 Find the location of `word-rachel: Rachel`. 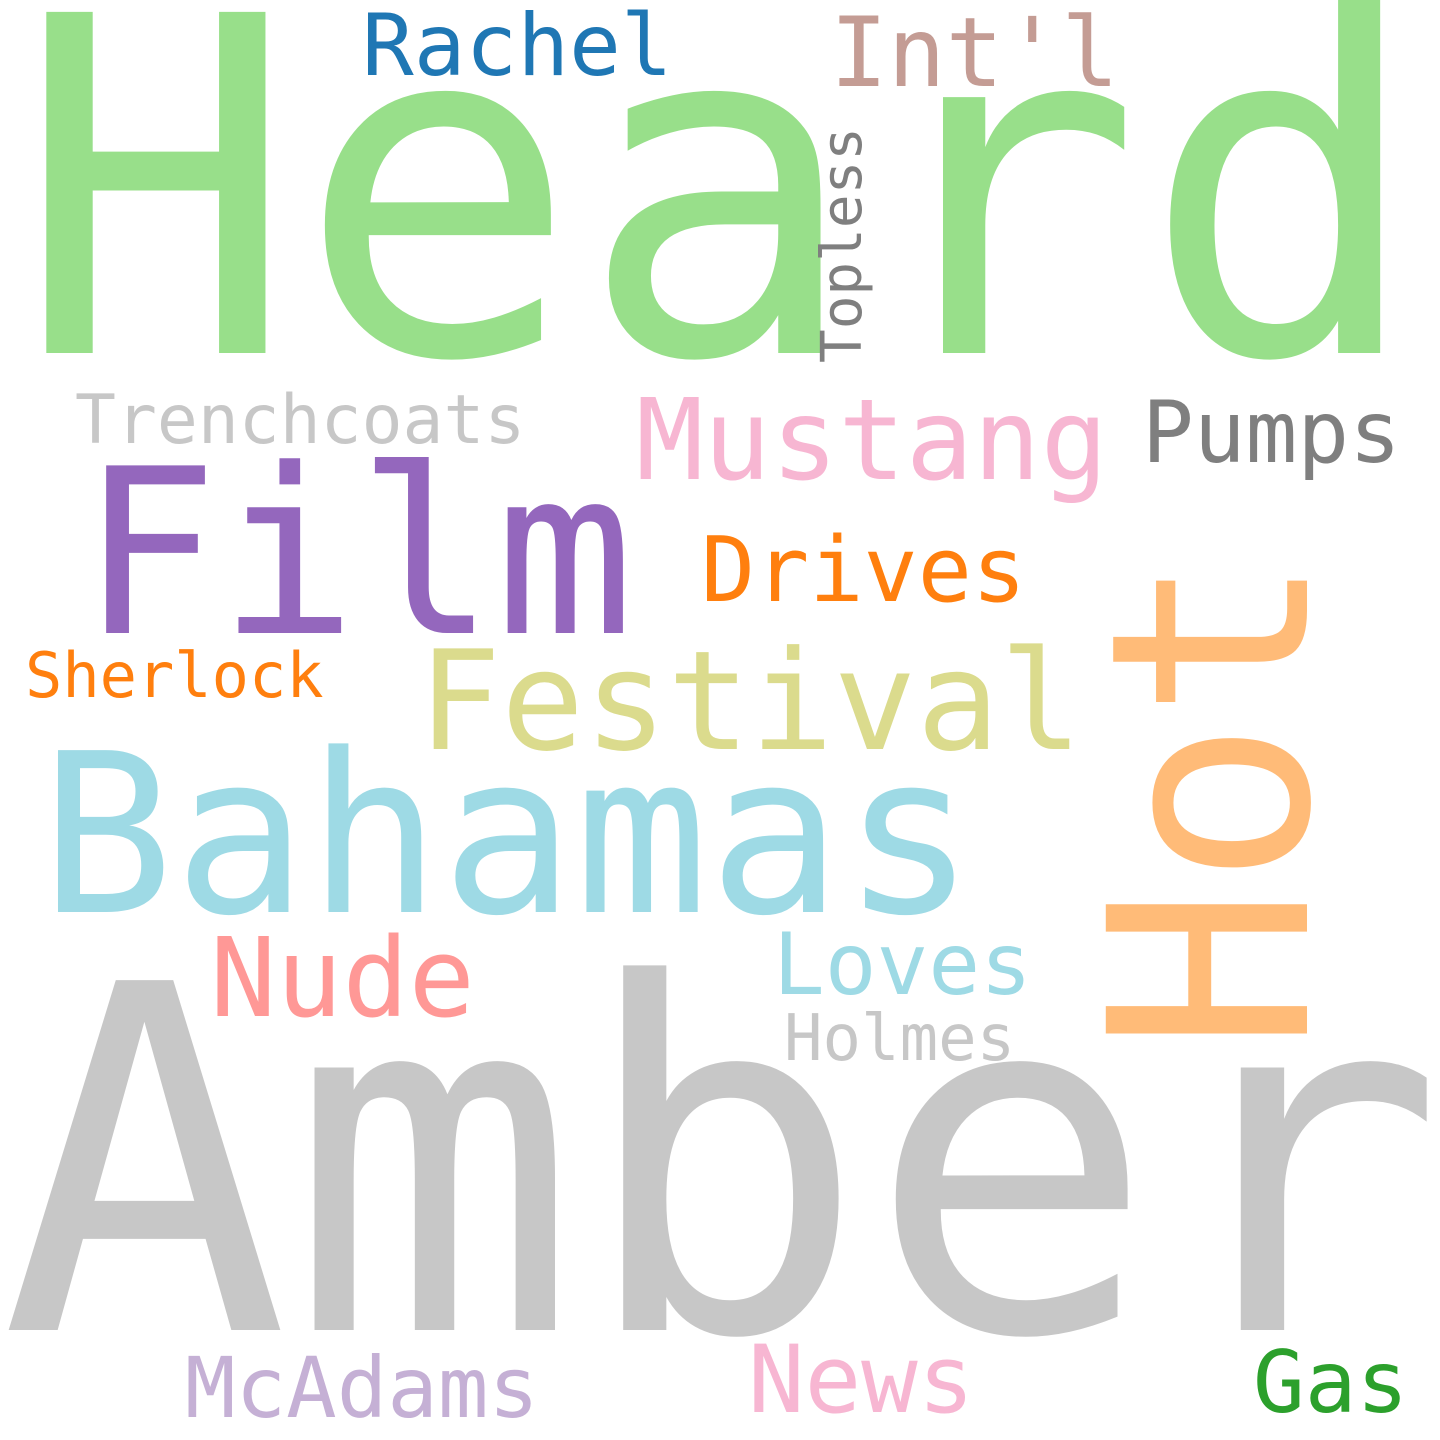

word-rachel: Rachel is located at coordinates (517, 48).